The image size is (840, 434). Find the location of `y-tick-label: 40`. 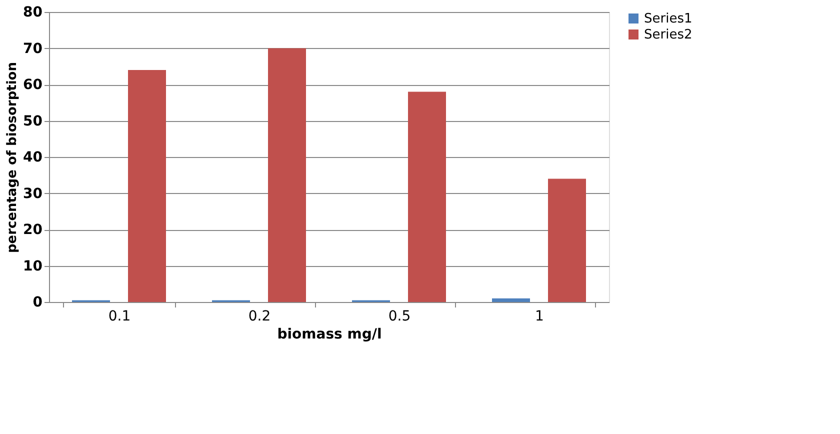

y-tick-label: 40 is located at coordinates (33, 158).